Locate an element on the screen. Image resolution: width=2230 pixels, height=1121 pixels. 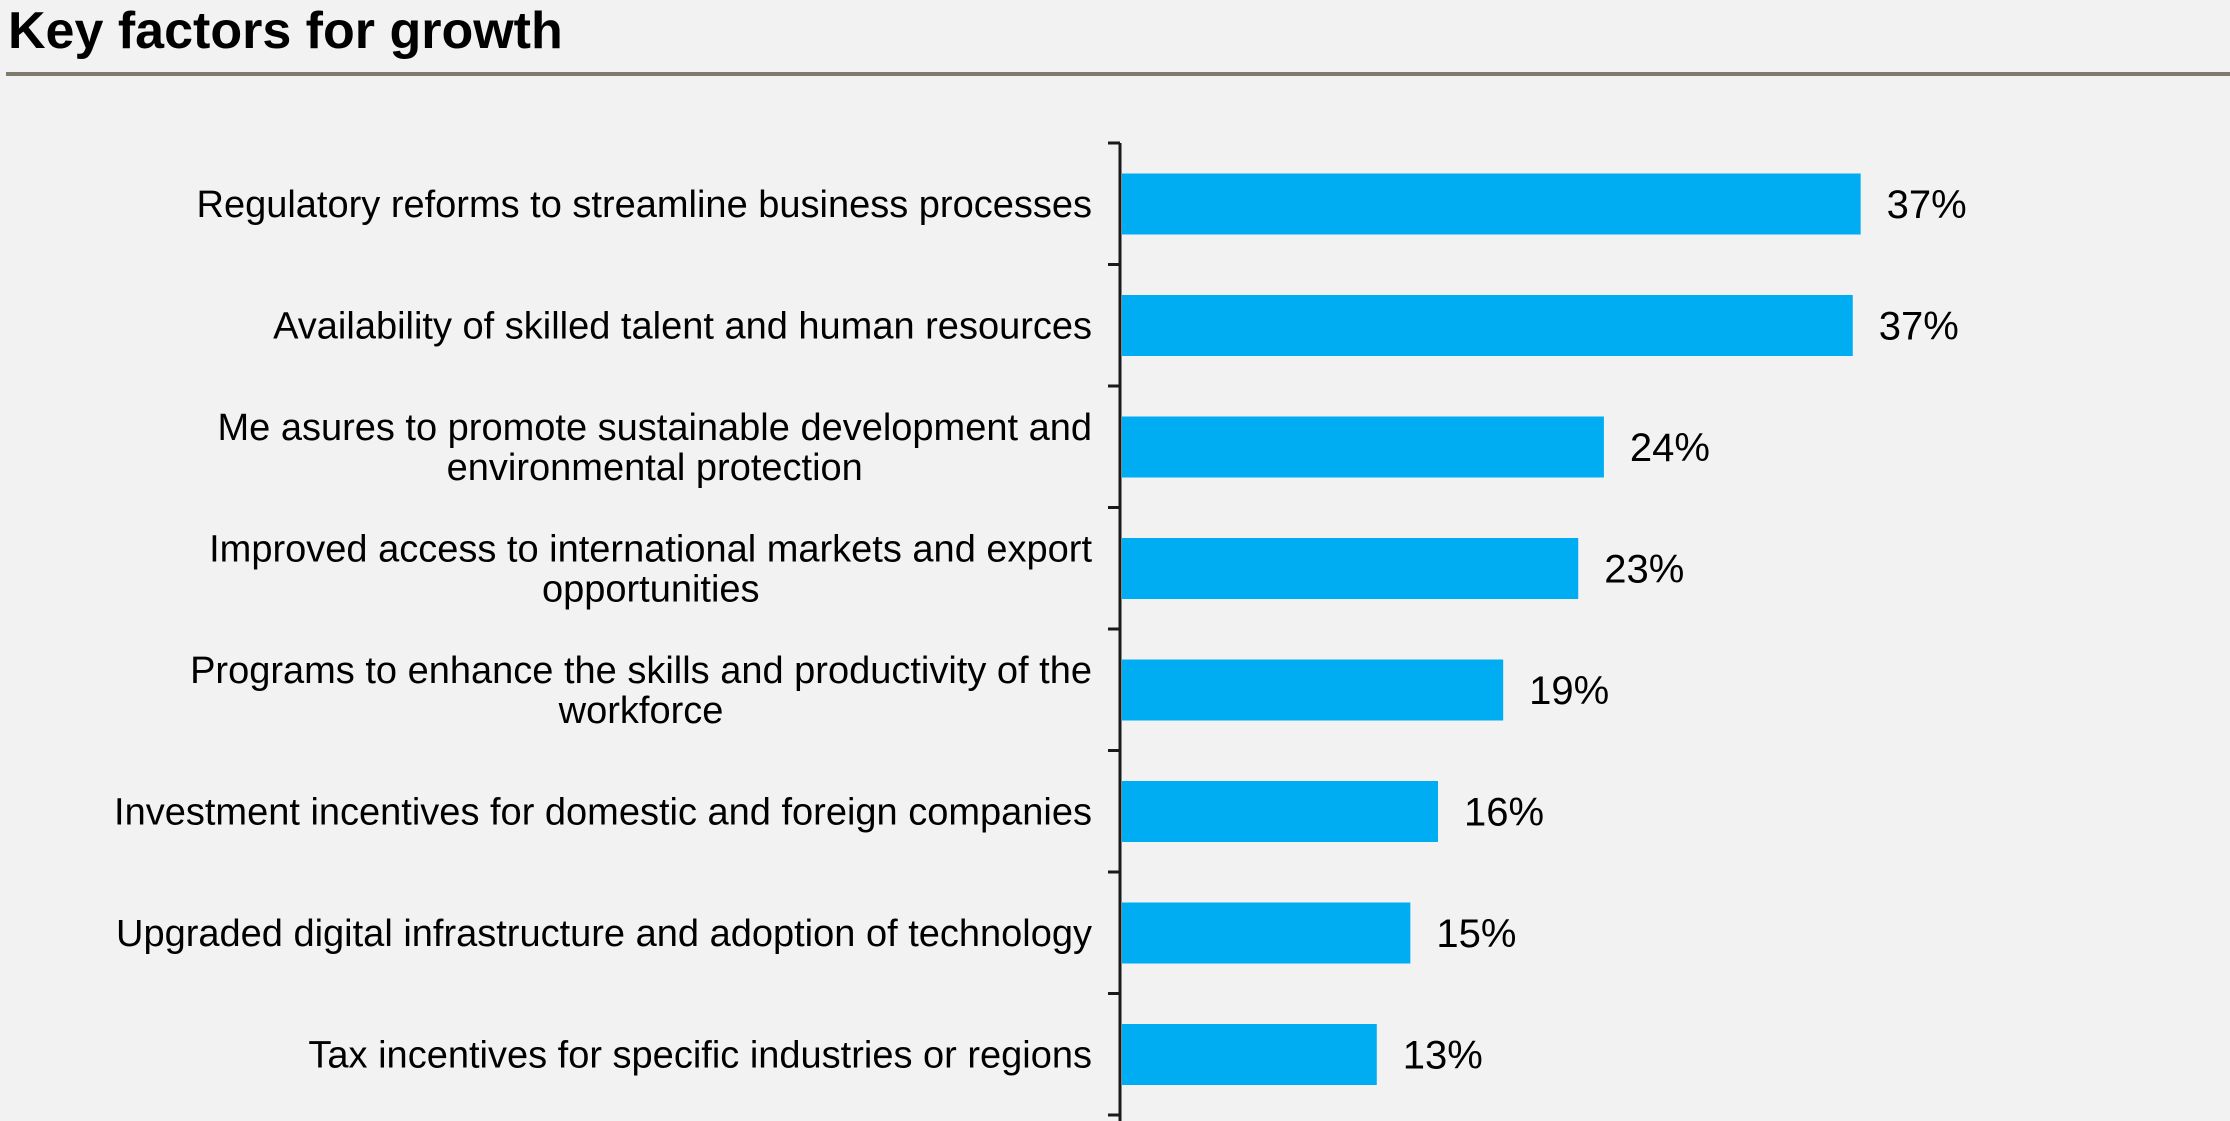
chart-title: Key factors for growth is located at coordinates (285, 31).